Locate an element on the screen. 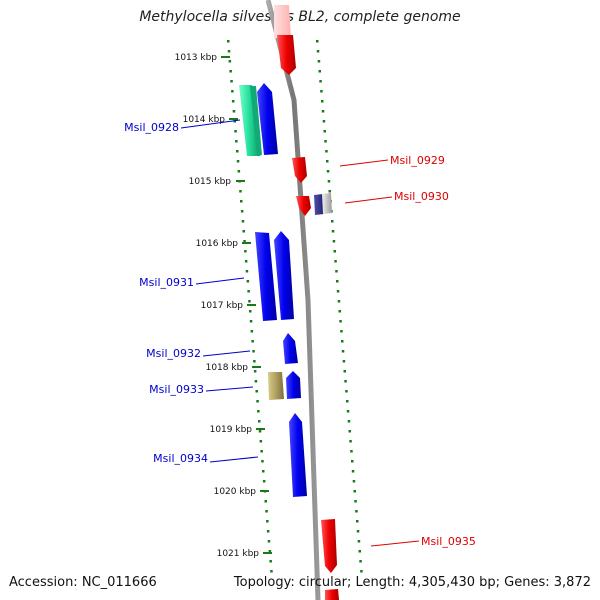 The height and width of the screenshot is (600, 600). feature-msil-0930-navy is located at coordinates (319, 204).